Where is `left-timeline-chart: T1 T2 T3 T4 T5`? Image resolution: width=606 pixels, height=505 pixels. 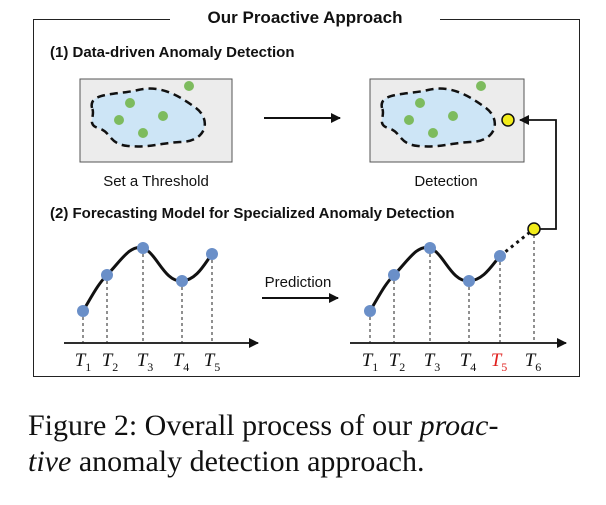 left-timeline-chart: T1 T2 T3 T4 T5 is located at coordinates (161, 308).